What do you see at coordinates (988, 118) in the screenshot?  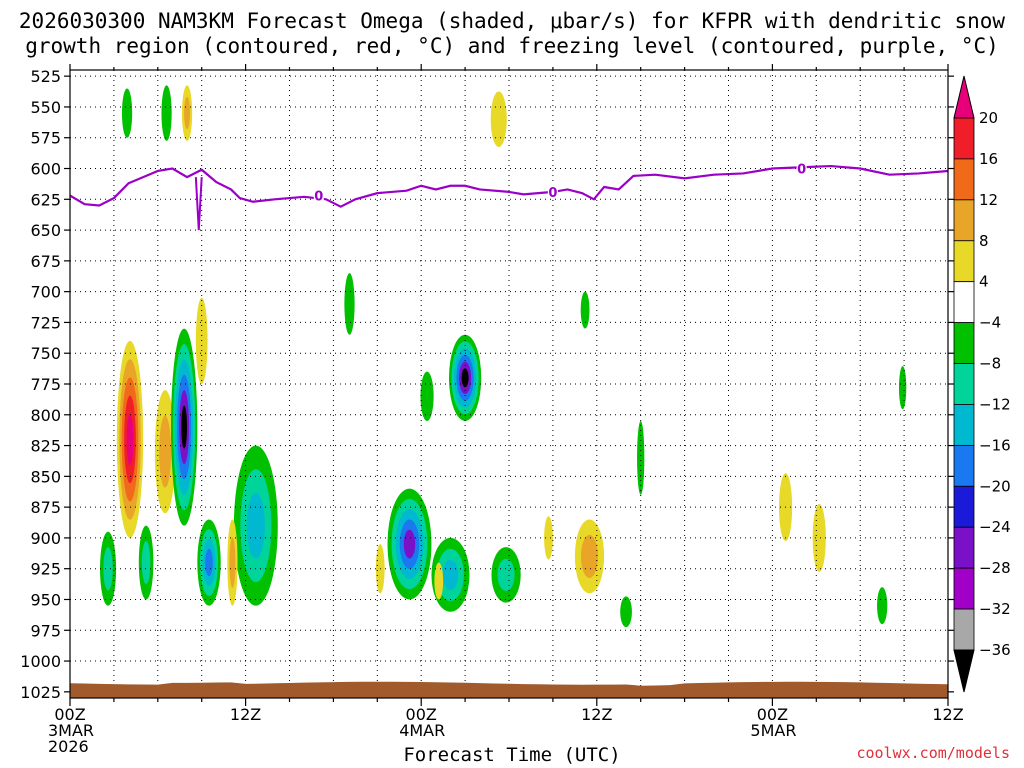 I see `colorbar-label: 20` at bounding box center [988, 118].